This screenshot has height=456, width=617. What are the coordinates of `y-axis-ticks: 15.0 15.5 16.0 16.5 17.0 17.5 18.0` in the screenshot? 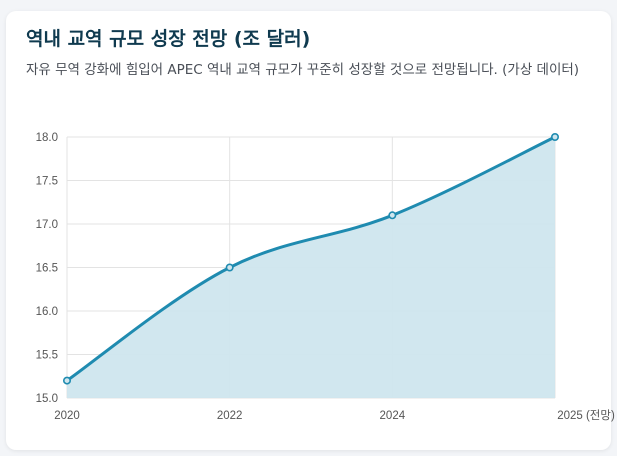 It's located at (47, 268).